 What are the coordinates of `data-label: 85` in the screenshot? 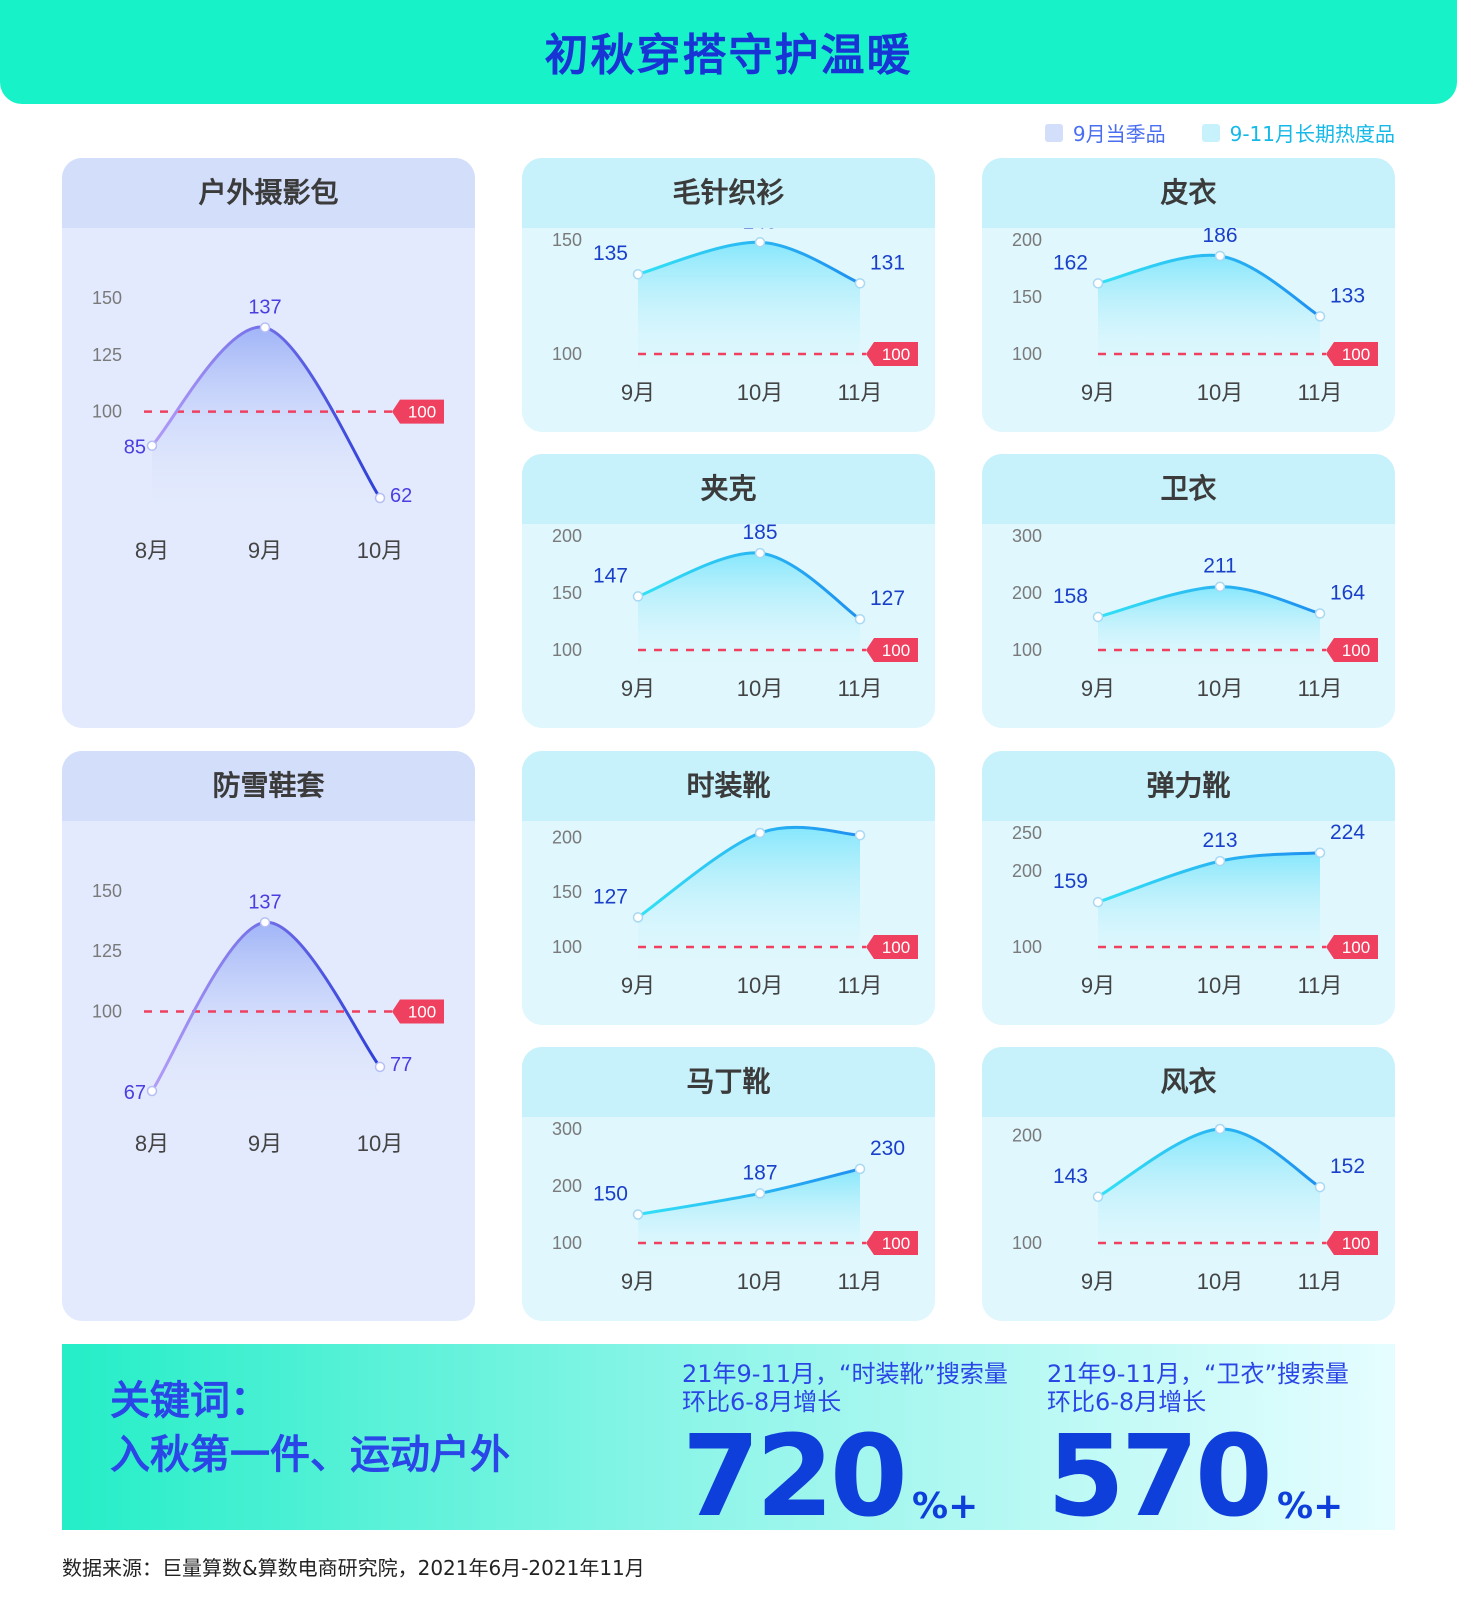 It's located at (135, 448).